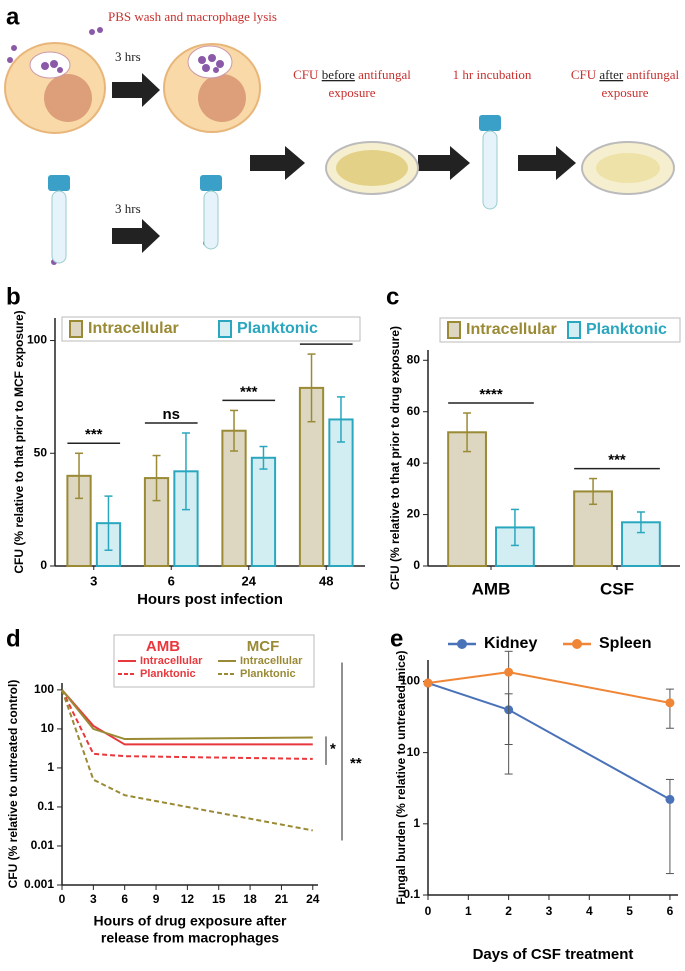 The image size is (685, 971). Describe the element at coordinates (396, 638) in the screenshot. I see `panel-label: e` at that location.